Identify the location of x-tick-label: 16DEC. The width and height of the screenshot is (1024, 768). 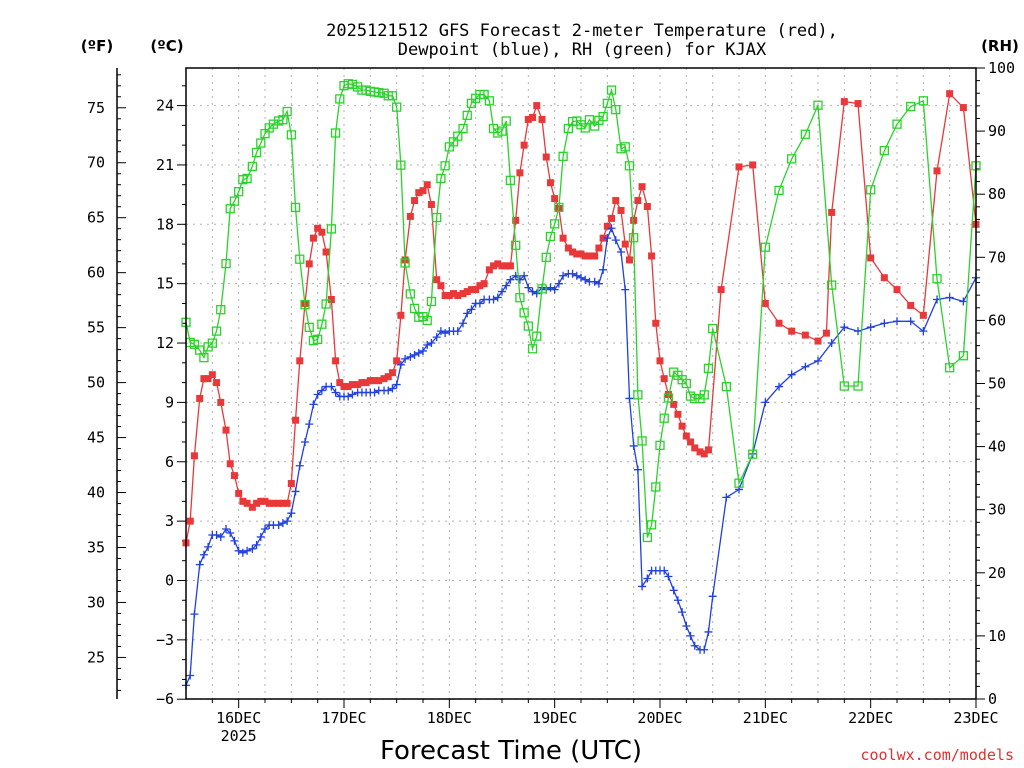
(238, 718).